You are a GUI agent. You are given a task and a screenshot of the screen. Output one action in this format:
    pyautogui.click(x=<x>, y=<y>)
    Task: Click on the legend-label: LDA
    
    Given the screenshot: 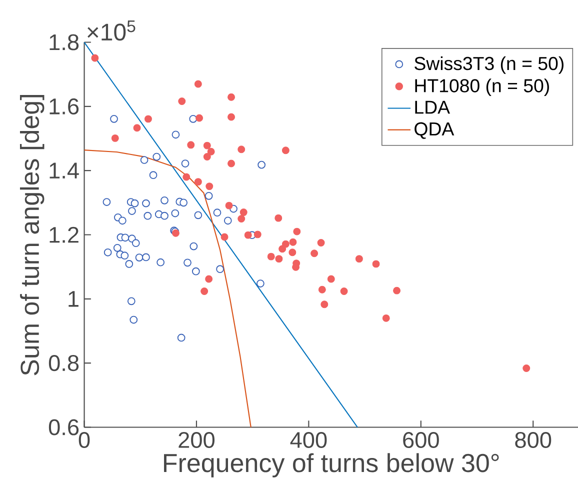 What is the action you would take?
    pyautogui.click(x=432, y=107)
    